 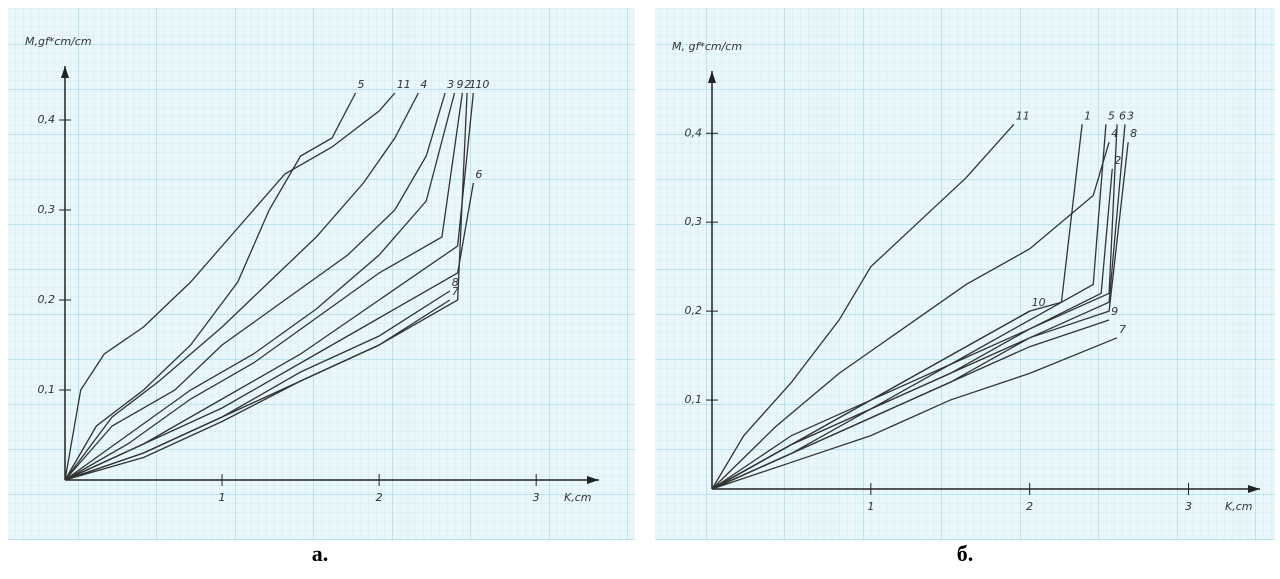 I want to click on y-axis-label: M,gf*cm/cm, so click(x=58, y=41).